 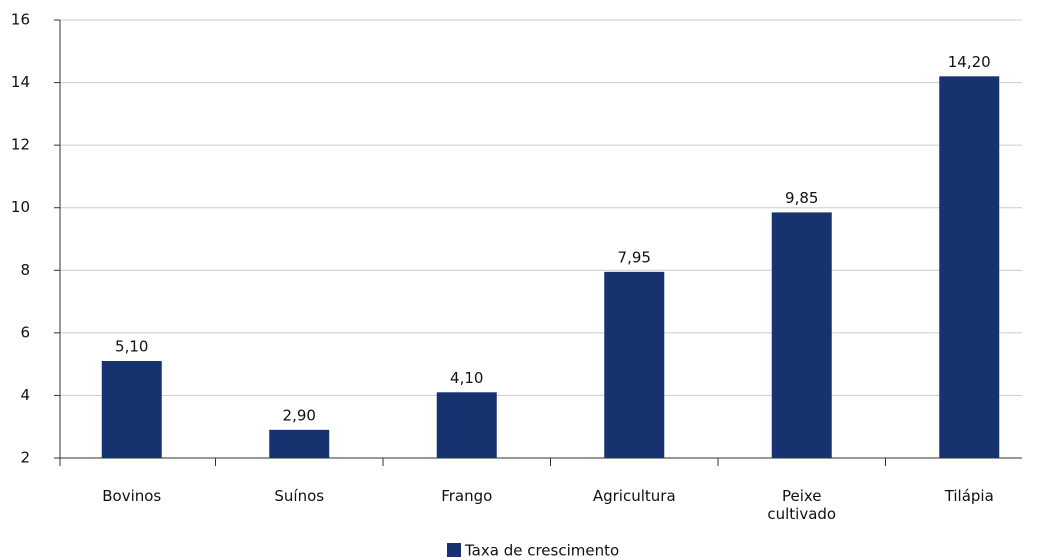 I want to click on legend-label: Taxa de crescimento, so click(x=541, y=551).